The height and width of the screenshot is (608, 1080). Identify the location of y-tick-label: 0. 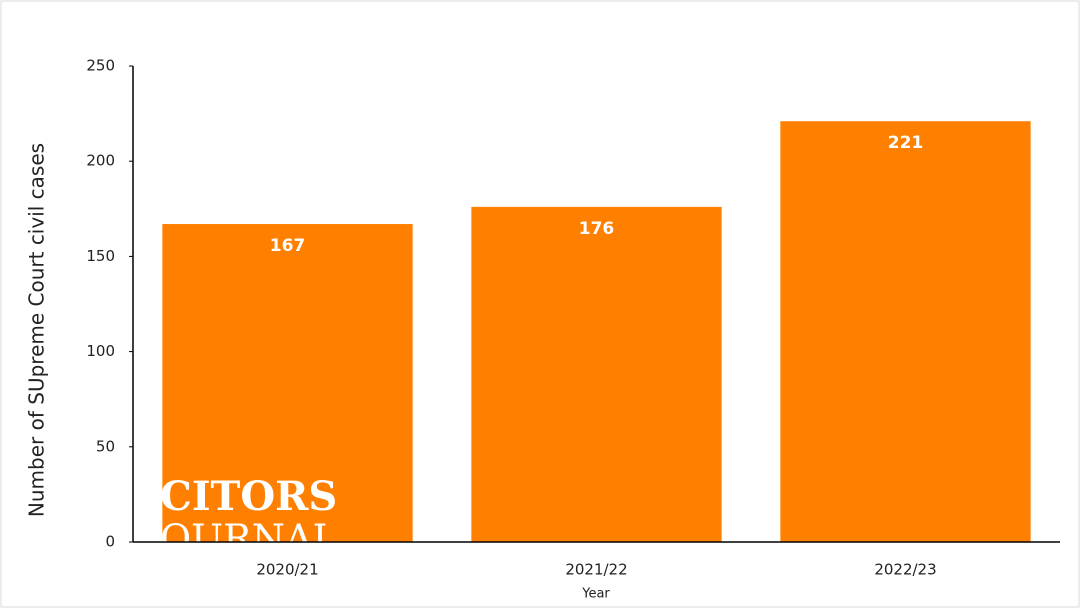
(110, 542).